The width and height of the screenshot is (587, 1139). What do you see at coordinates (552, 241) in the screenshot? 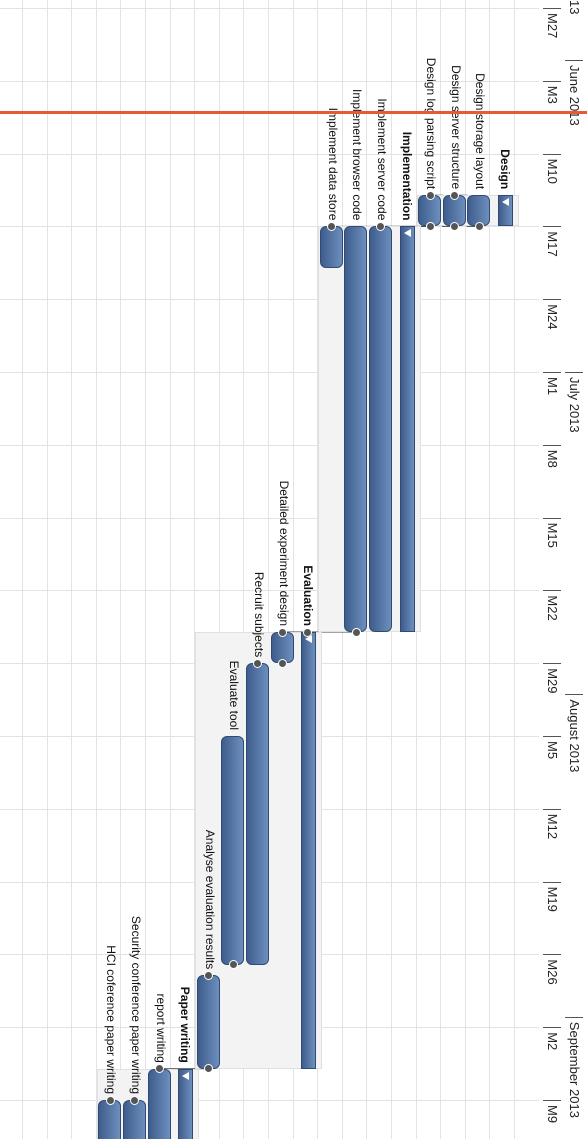
I see `week-label: M17` at bounding box center [552, 241].